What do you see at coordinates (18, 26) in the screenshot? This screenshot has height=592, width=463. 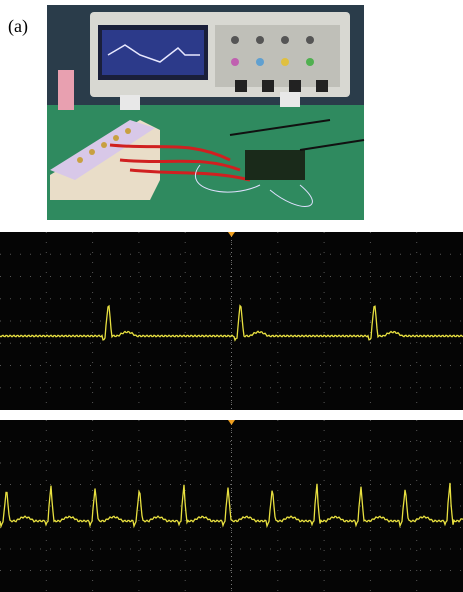 I see `panel-label: (a)` at bounding box center [18, 26].